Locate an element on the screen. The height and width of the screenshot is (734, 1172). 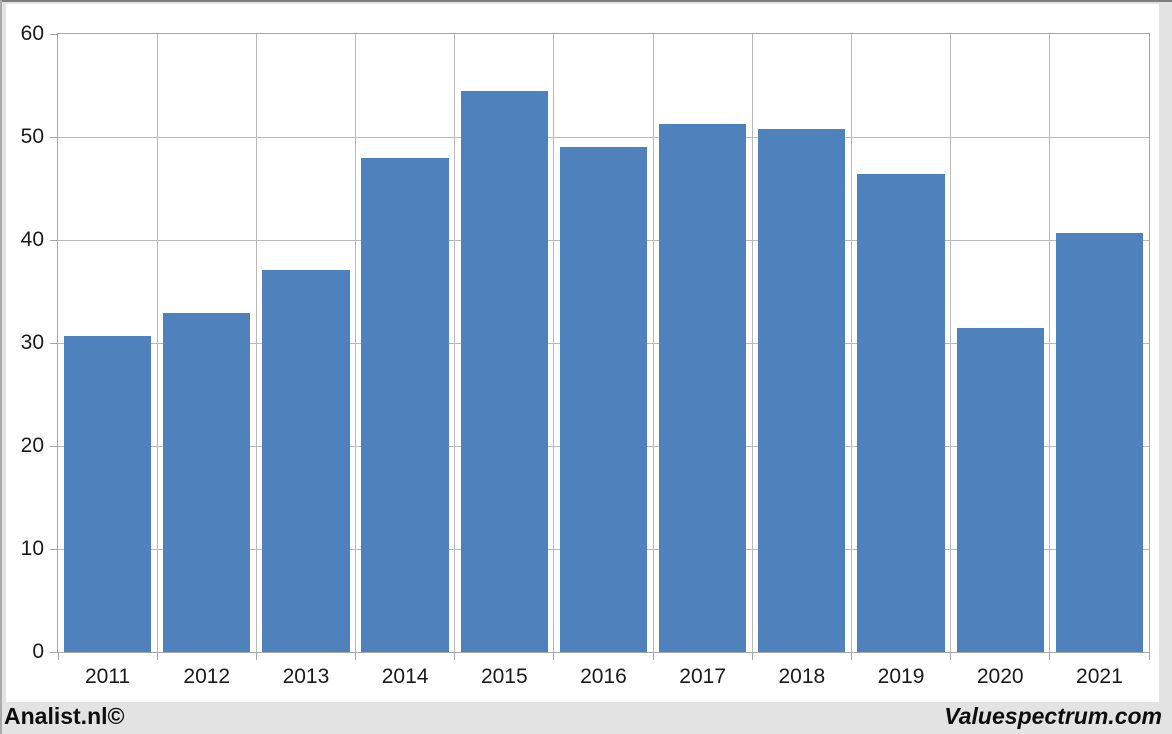
bar-2013 is located at coordinates (306, 460).